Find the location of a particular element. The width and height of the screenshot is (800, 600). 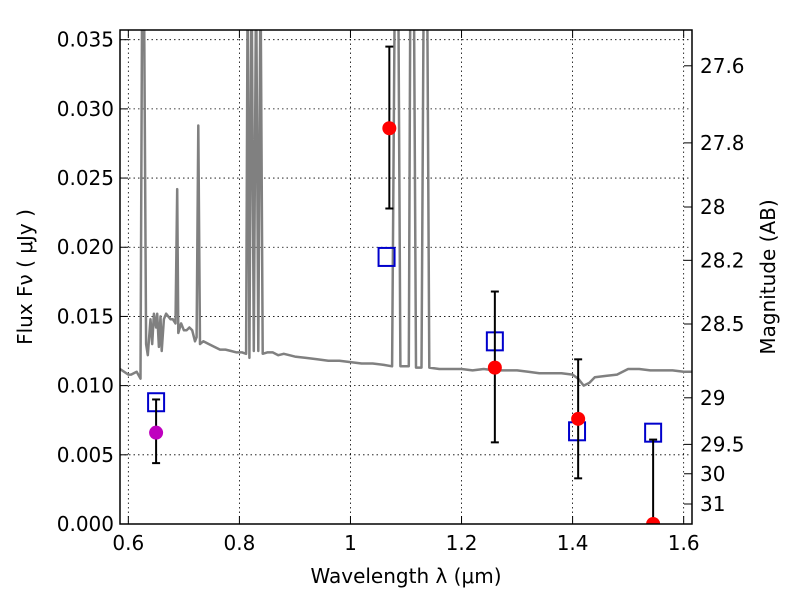

mag-tick-label: 31 is located at coordinates (712, 504).